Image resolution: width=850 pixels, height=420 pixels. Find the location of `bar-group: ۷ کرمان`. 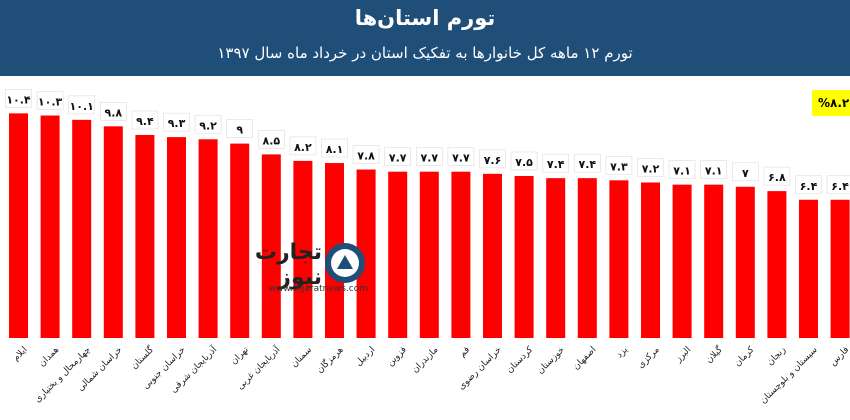

bar-group: ۷ کرمان is located at coordinates (745, 265).